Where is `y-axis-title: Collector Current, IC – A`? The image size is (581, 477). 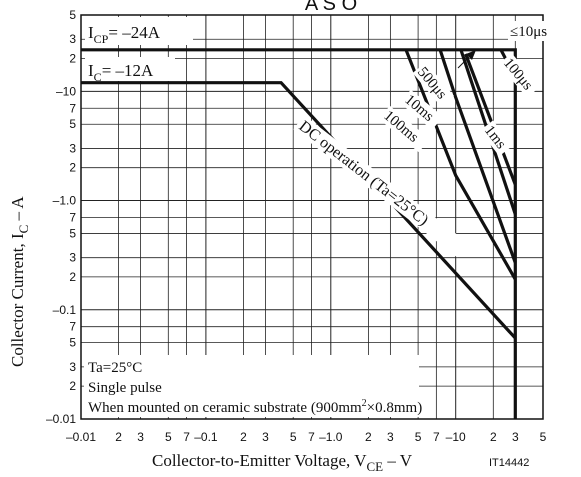 y-axis-title: Collector Current, IC – A is located at coordinates (19, 281).